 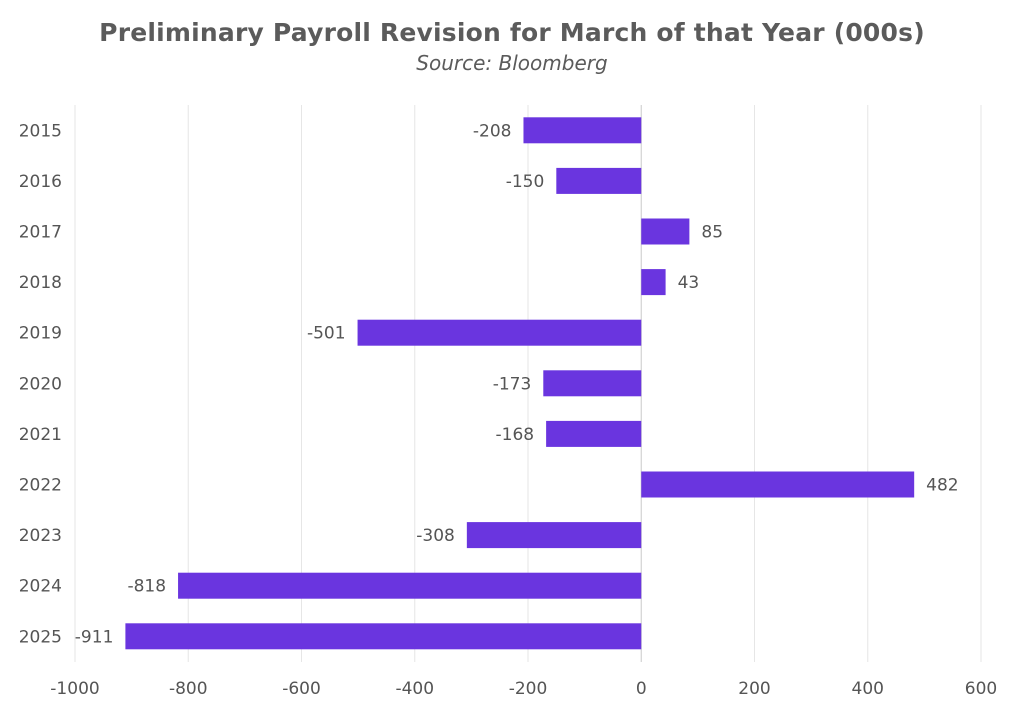 What do you see at coordinates (512, 384) in the screenshot?
I see `data-label: -173` at bounding box center [512, 384].